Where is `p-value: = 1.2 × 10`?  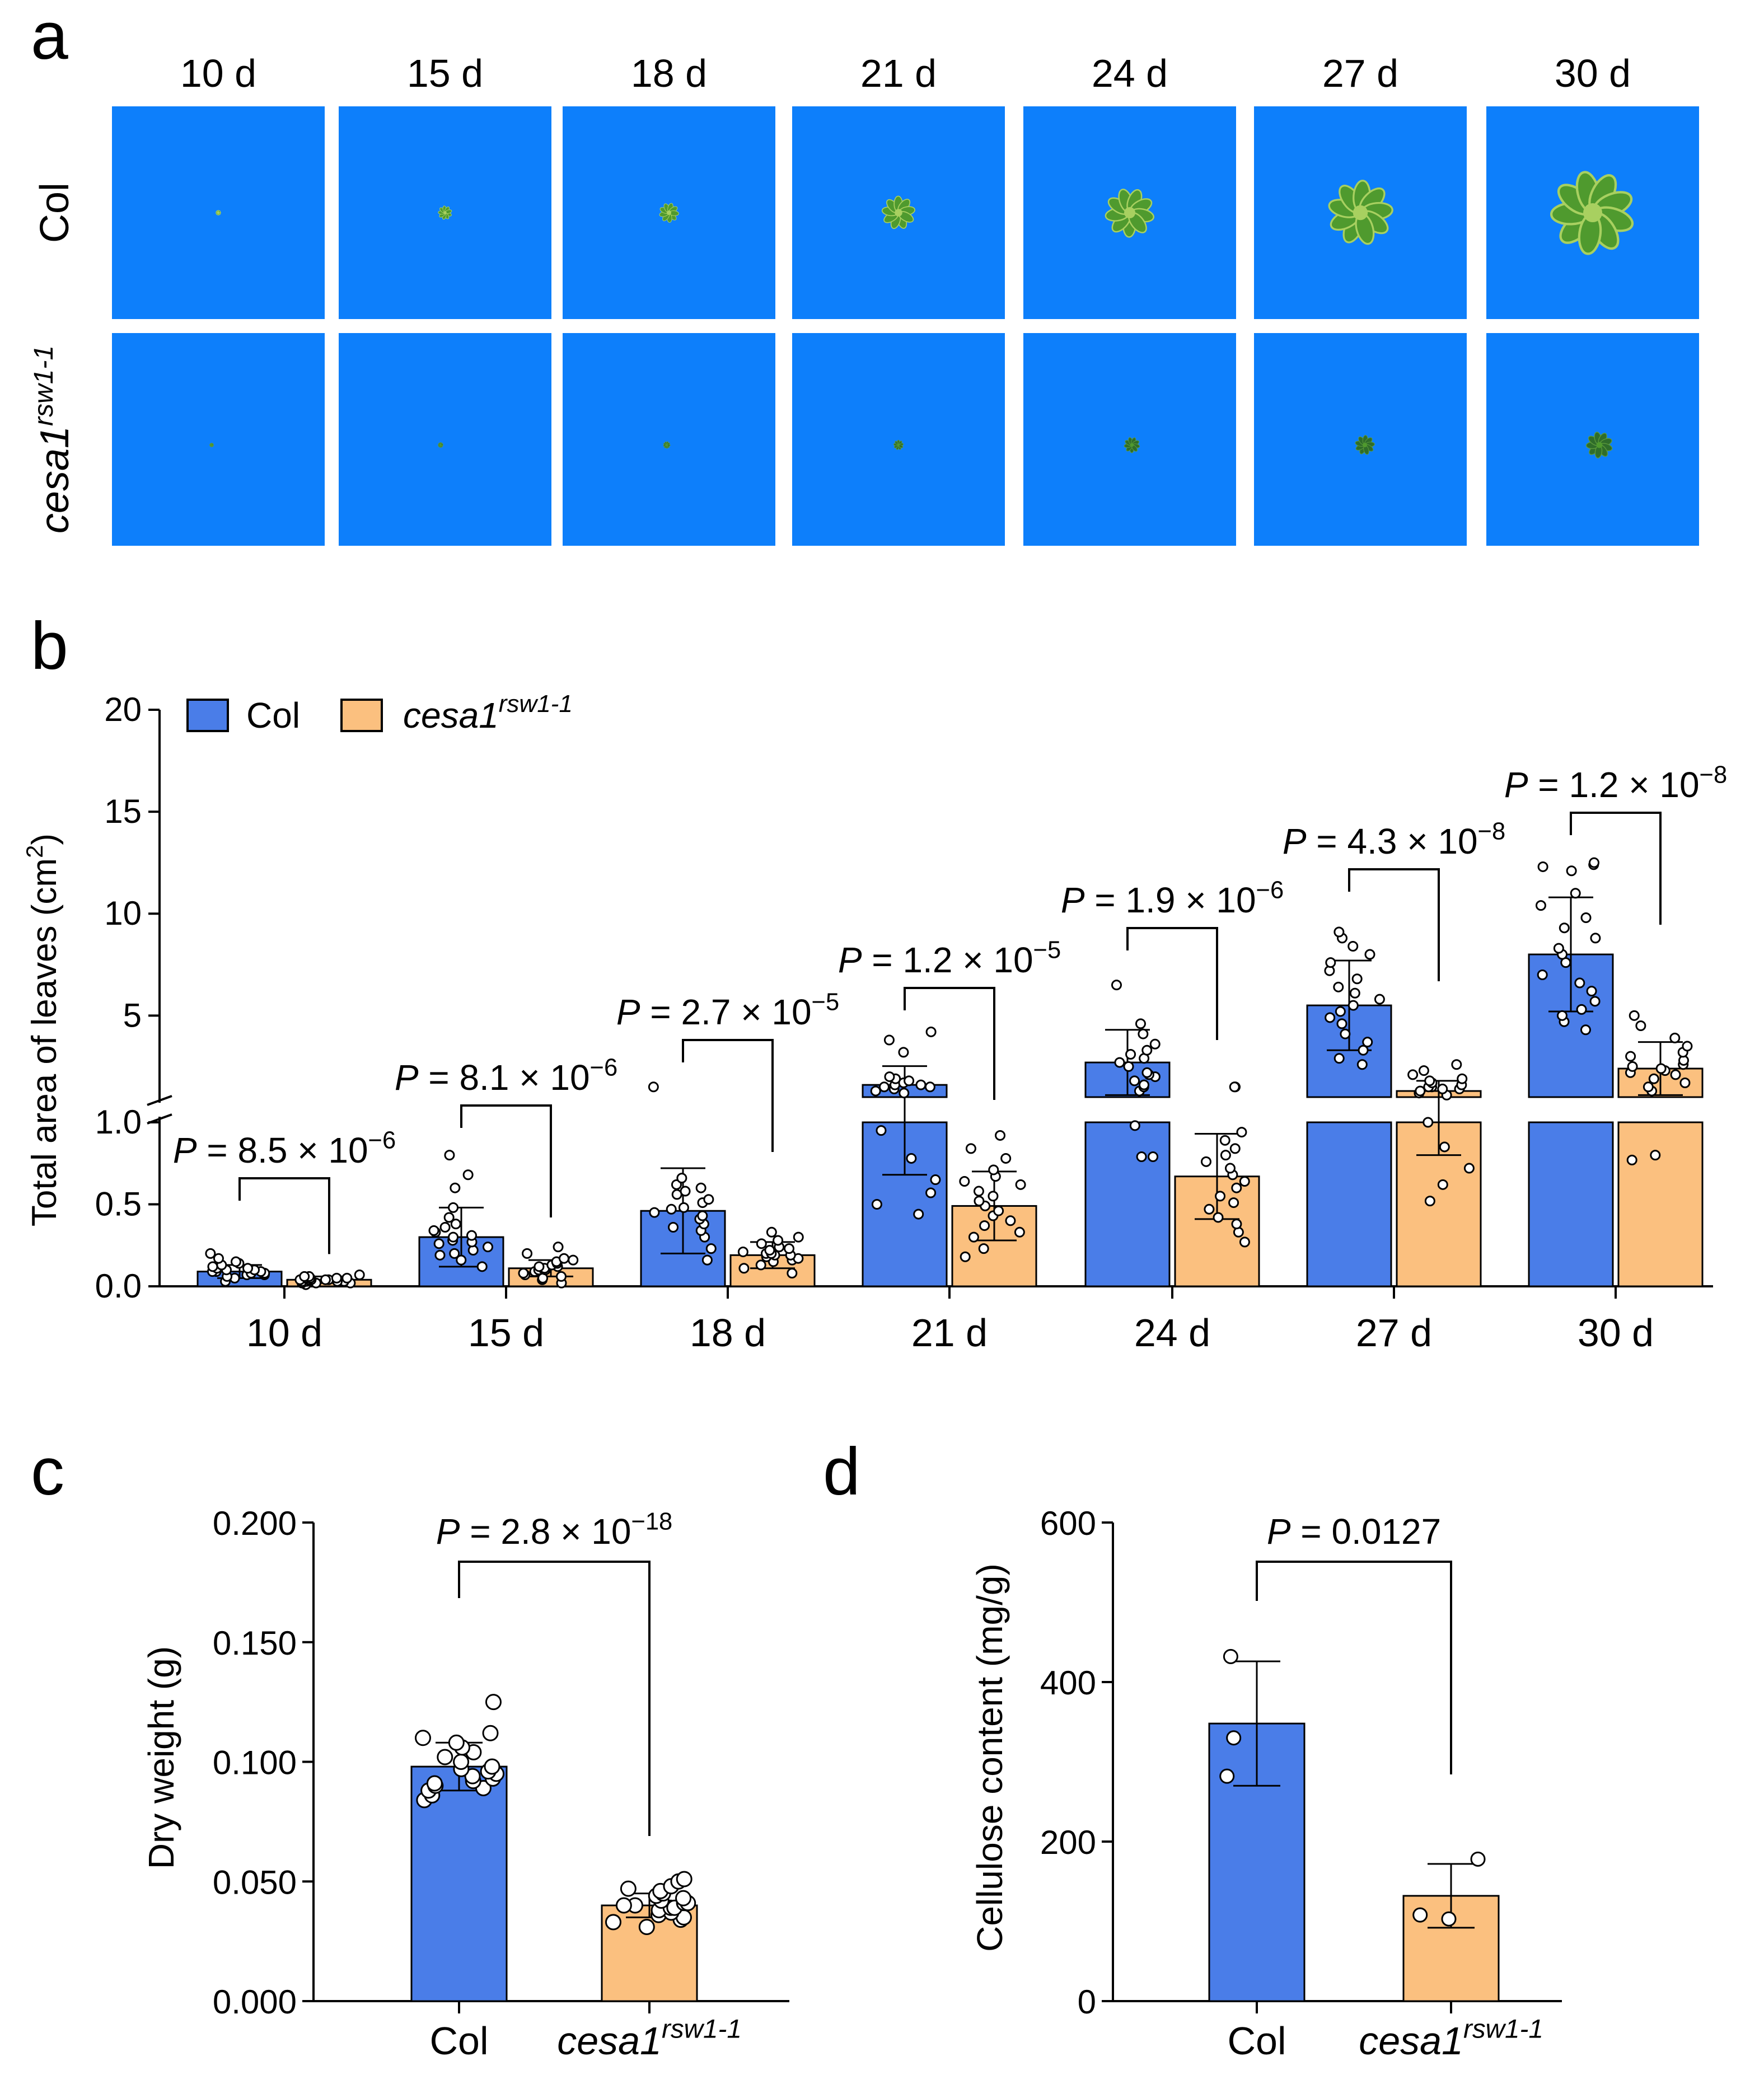
p-value: = 1.2 × 10 is located at coordinates (1614, 785).